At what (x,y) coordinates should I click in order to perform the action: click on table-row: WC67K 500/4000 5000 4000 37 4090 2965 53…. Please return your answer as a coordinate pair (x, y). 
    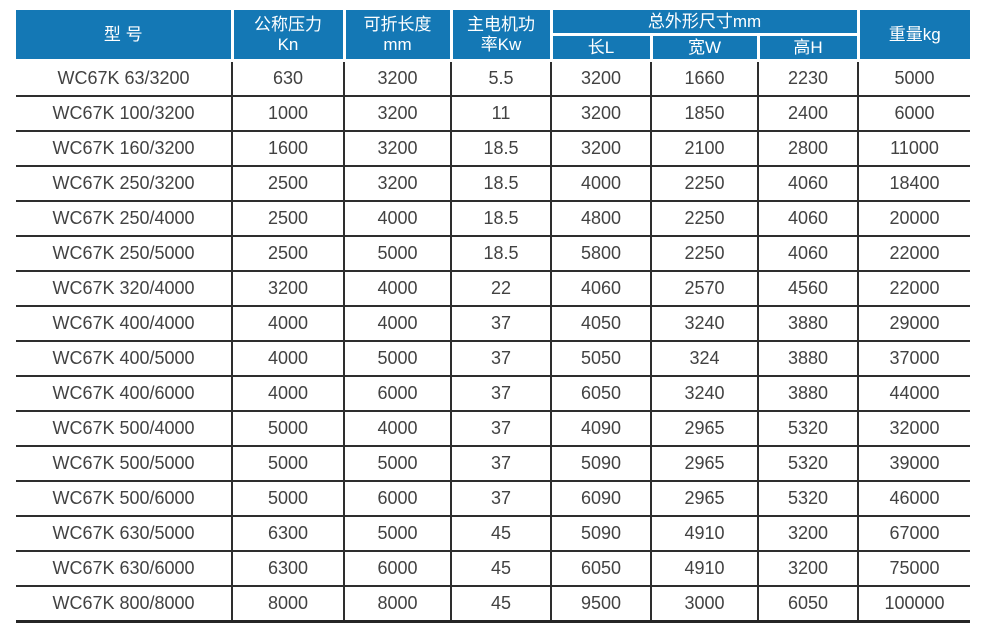
    Looking at the image, I should click on (493, 429).